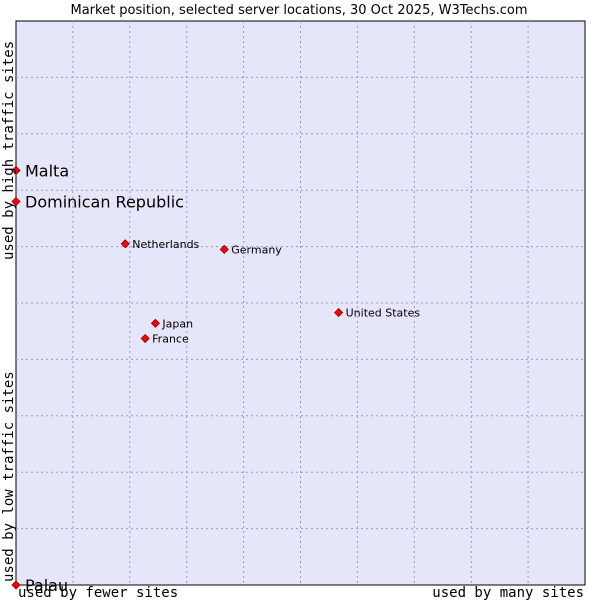 The width and height of the screenshot is (600, 600). Describe the element at coordinates (224, 249) in the screenshot. I see `data-point-germany` at that location.